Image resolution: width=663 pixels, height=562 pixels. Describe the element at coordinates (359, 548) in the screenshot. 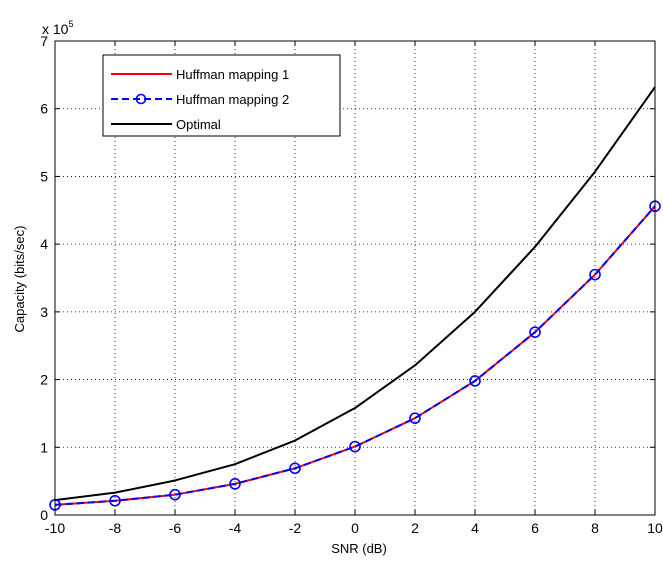

I see `x-axis-label: SNR (dB)` at that location.